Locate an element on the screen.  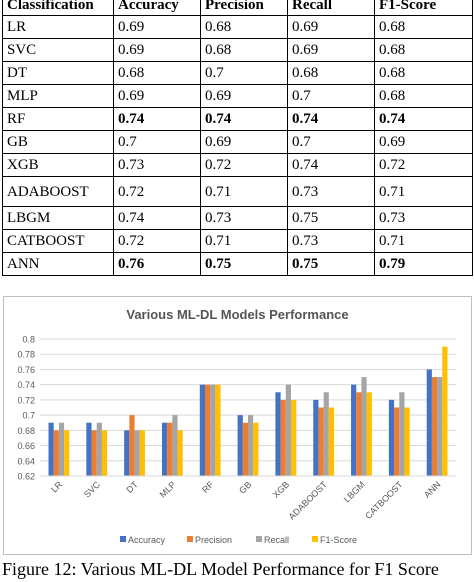
bar-f1-score-mlp is located at coordinates (180, 453).